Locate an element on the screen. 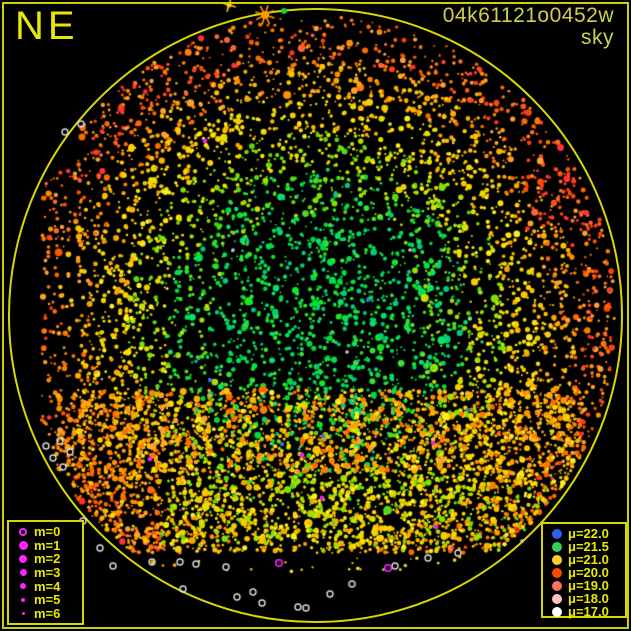  legend-label: m=1 is located at coordinates (47, 545).